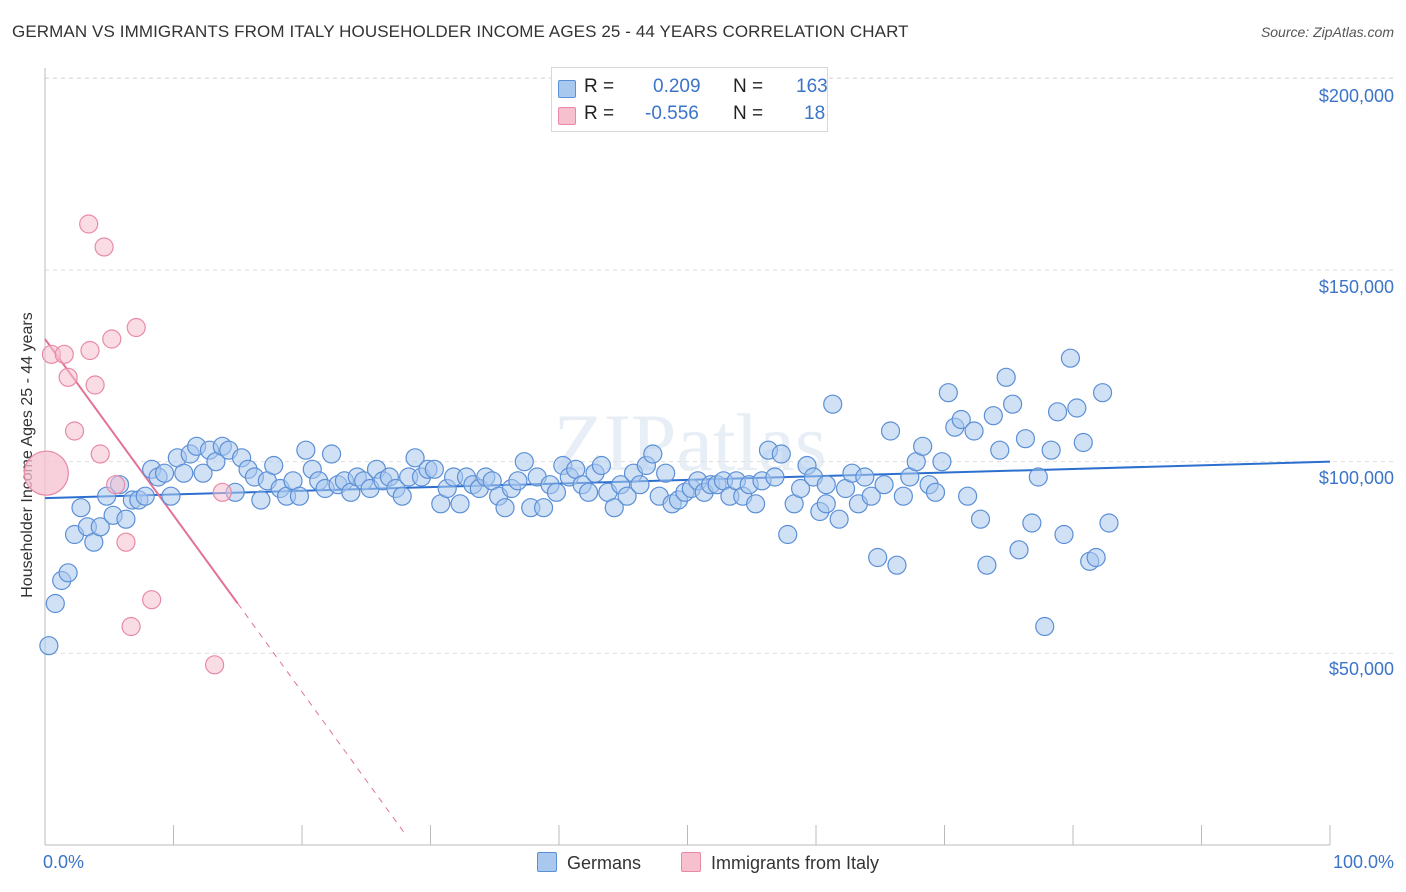  I want to click on x-tick-label-min: 0.0%, so click(64, 862).